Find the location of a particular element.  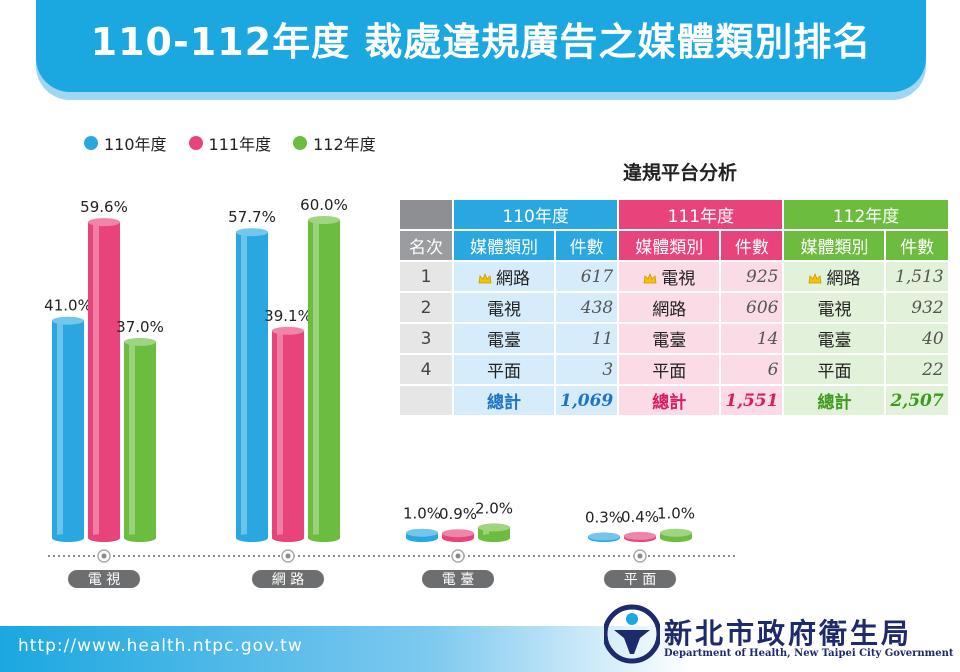

legend-item-111: 111年度 is located at coordinates (230, 143).